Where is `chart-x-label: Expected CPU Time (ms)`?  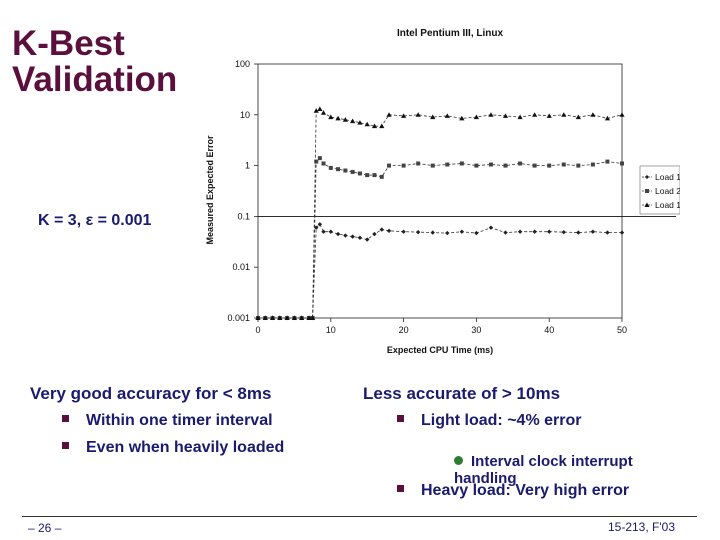 chart-x-label: Expected CPU Time (ms) is located at coordinates (440, 350).